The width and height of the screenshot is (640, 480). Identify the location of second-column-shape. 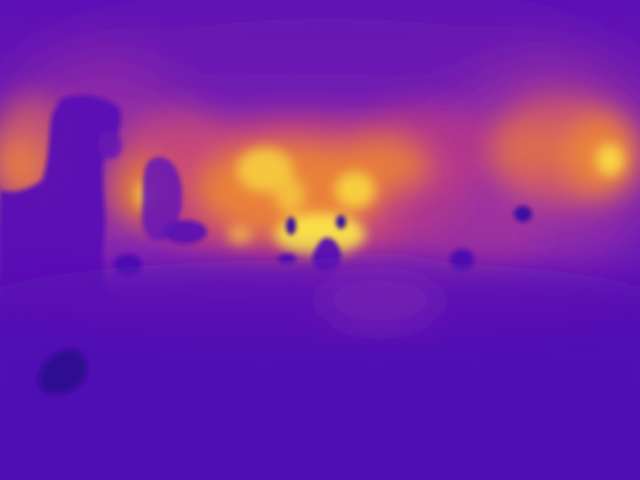
(162, 199).